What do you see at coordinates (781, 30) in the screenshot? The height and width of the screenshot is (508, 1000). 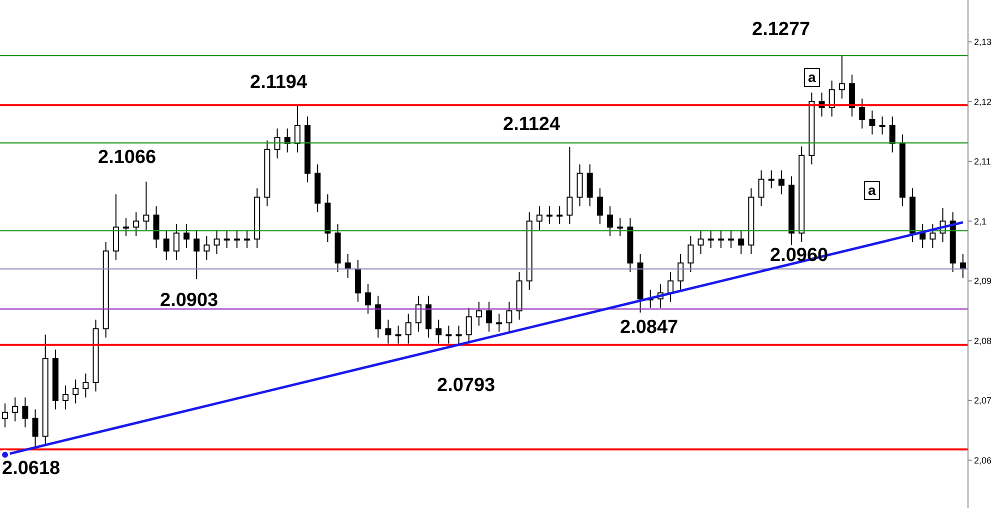 I see `annotation: 2.1277` at bounding box center [781, 30].